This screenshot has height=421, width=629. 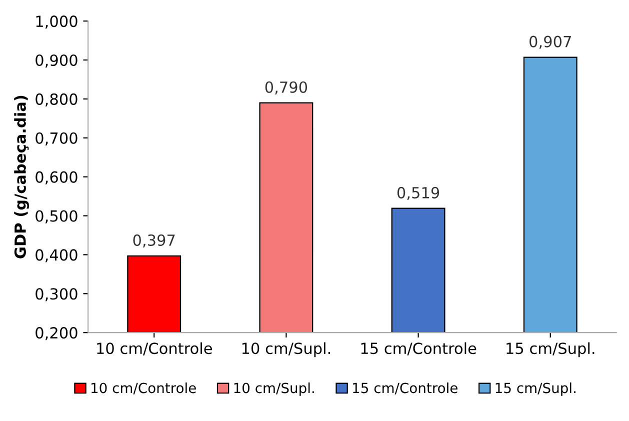 I want to click on legend-label: 15 cm/Controle, so click(x=405, y=388).